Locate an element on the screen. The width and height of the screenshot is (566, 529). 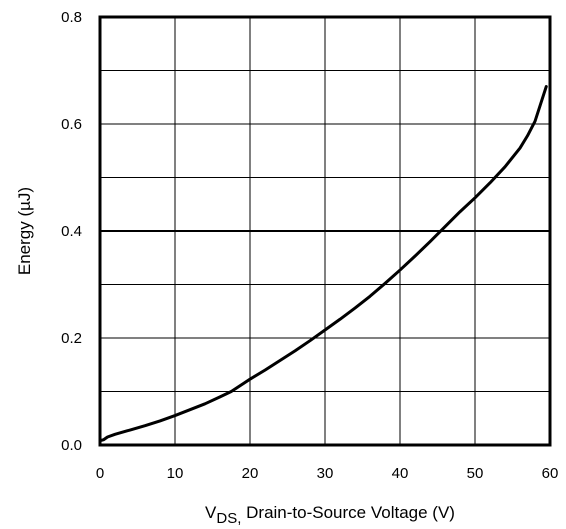
y-tick-label: 0.4 is located at coordinates (71, 231).